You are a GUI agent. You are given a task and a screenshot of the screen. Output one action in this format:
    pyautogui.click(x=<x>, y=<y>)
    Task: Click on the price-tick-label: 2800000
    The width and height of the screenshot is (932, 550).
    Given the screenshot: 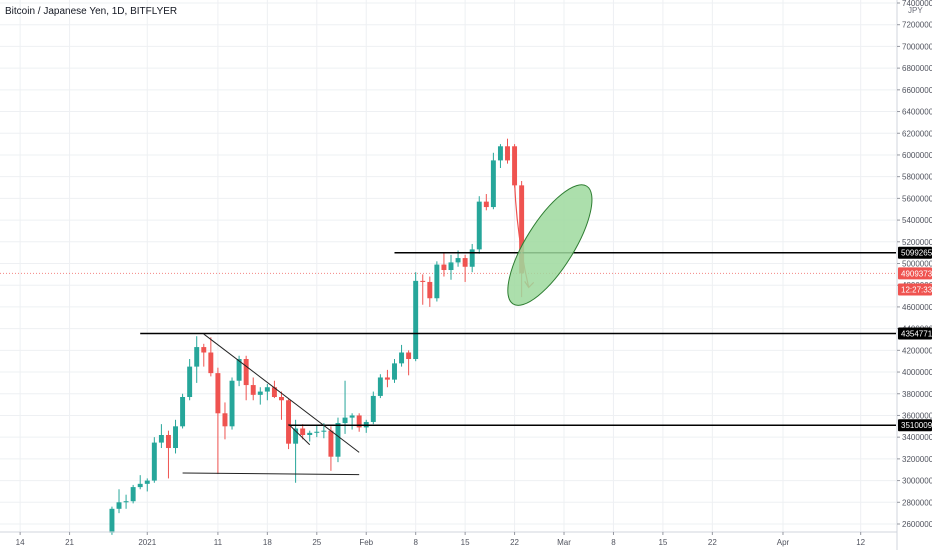 What is the action you would take?
    pyautogui.click(x=917, y=502)
    